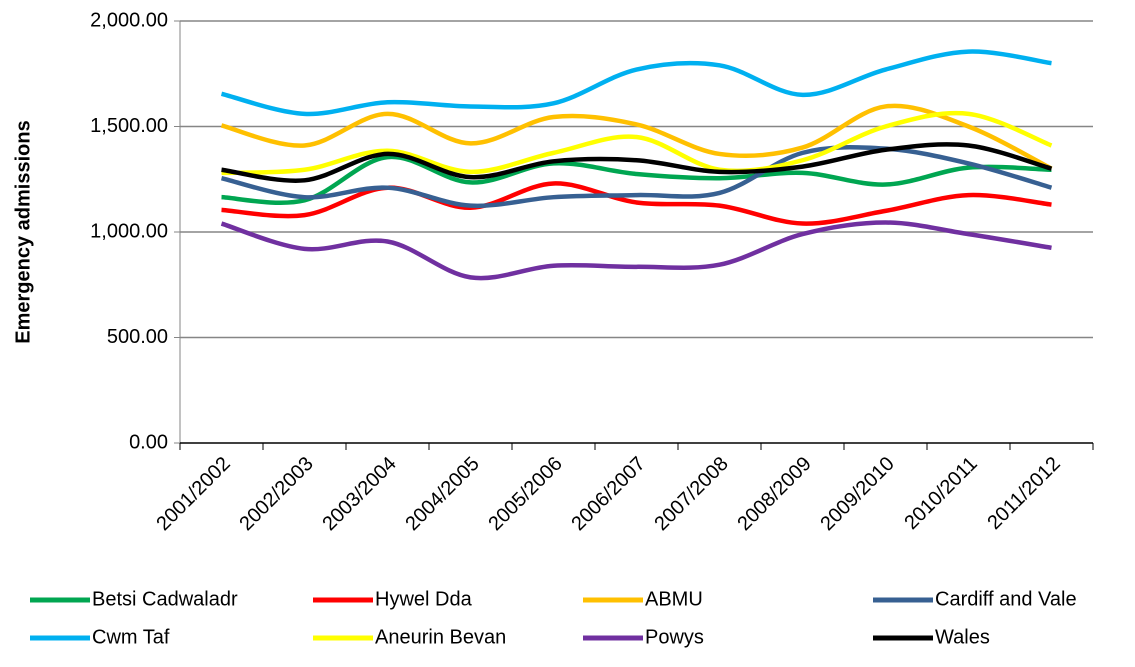  Describe the element at coordinates (691, 494) in the screenshot. I see `x-tick-label: 2007/2008` at that location.